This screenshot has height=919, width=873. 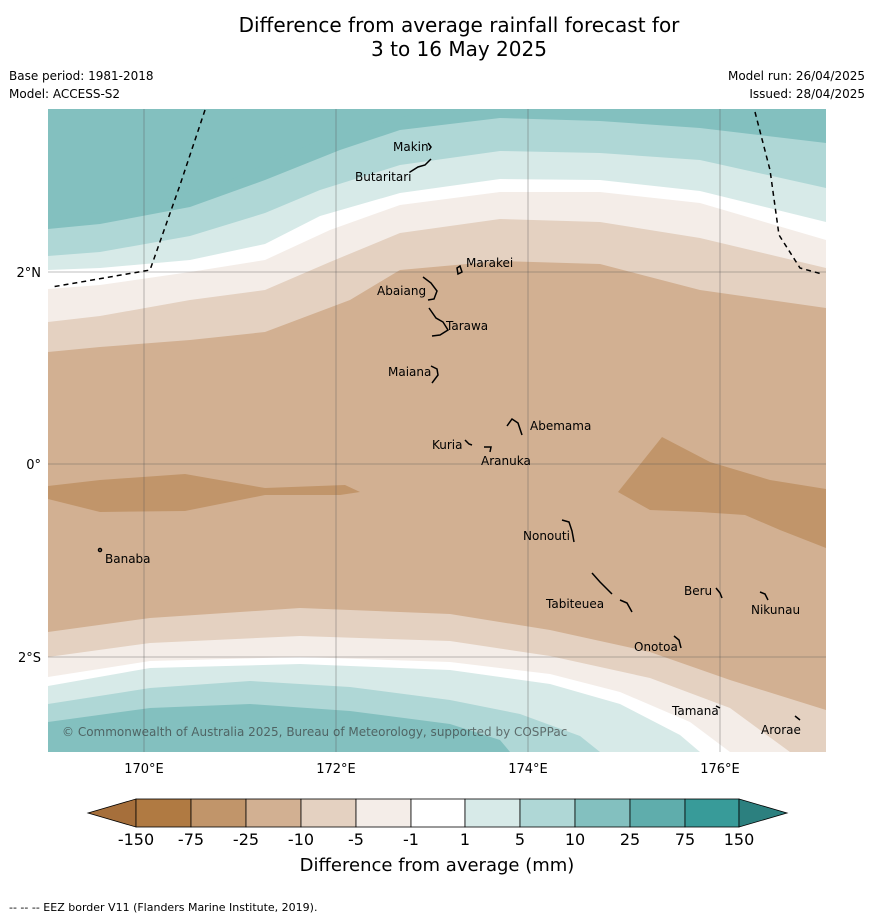 What do you see at coordinates (695, 711) in the screenshot?
I see `label-tamana: Tamana` at bounding box center [695, 711].